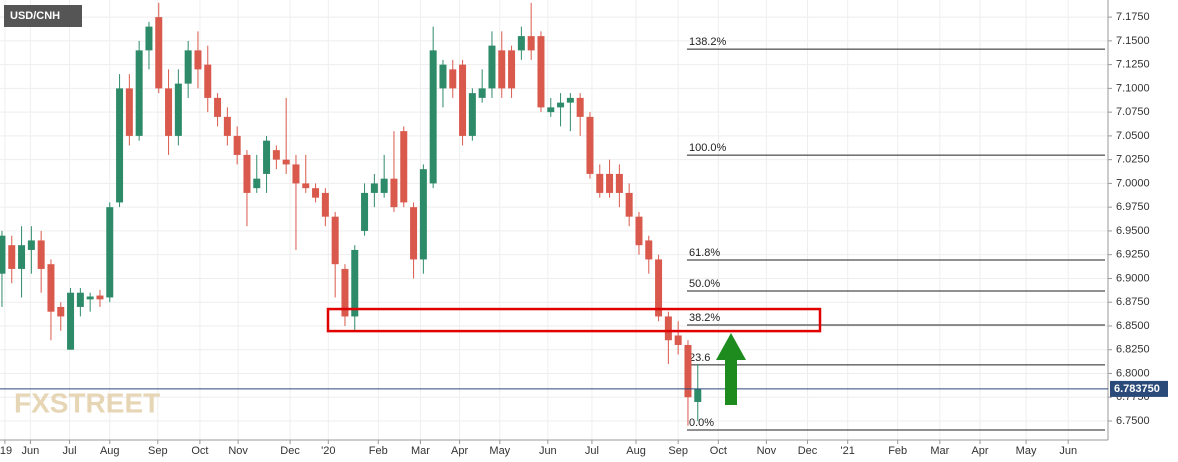  I want to click on chart-title: USD/CNH, so click(35, 16).